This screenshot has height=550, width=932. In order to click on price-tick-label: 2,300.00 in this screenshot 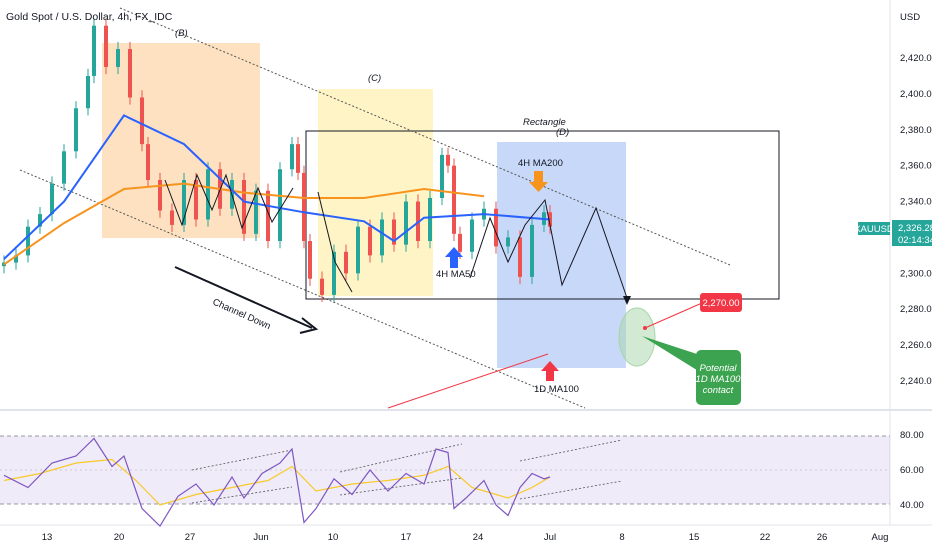, I will do `click(916, 273)`.